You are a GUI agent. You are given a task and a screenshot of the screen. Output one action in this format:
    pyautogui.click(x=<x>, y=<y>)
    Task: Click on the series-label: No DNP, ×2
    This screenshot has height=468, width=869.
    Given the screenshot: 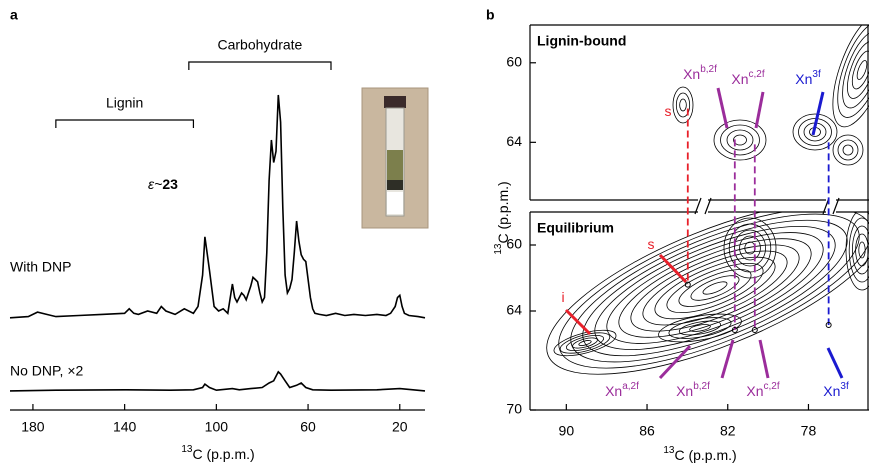 What is the action you would take?
    pyautogui.click(x=46, y=371)
    